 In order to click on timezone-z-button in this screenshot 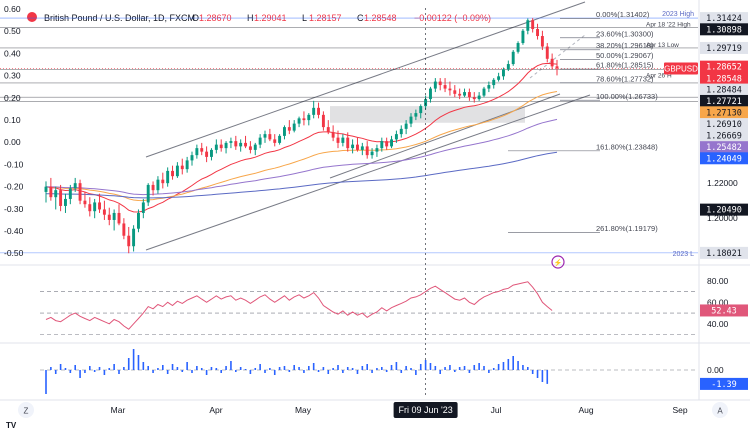, I will do `click(26, 410)`.